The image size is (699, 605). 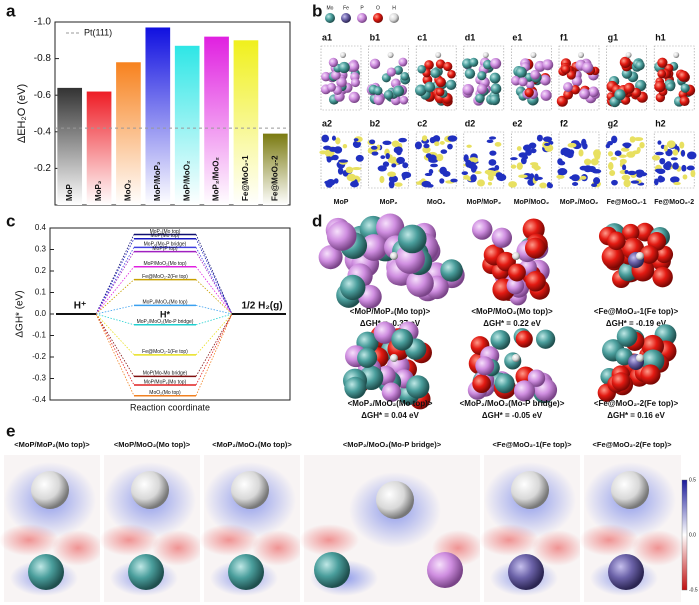 What do you see at coordinates (164, 264) in the screenshot?
I see `series-label: MoP/MoO₂(Mo top)` at bounding box center [164, 264].